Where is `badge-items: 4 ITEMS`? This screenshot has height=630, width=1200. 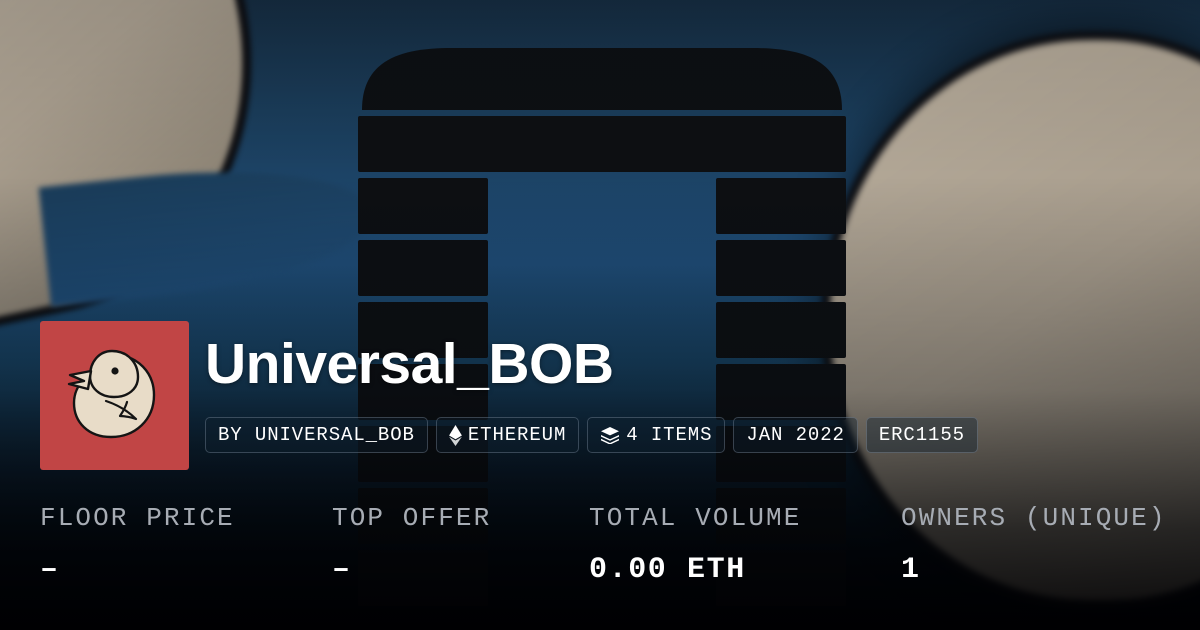 badge-items: 4 ITEMS is located at coordinates (656, 435).